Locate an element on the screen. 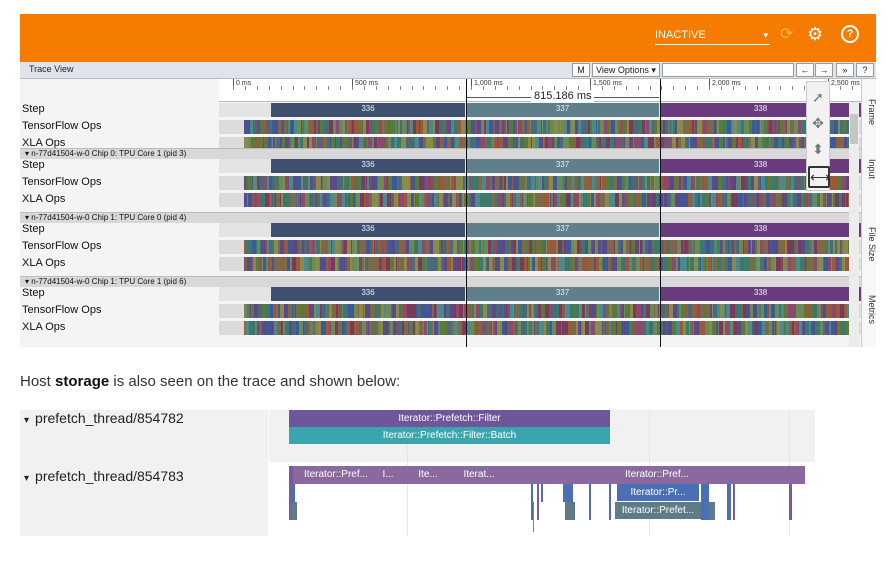  ops-track is located at coordinates (540, 183).